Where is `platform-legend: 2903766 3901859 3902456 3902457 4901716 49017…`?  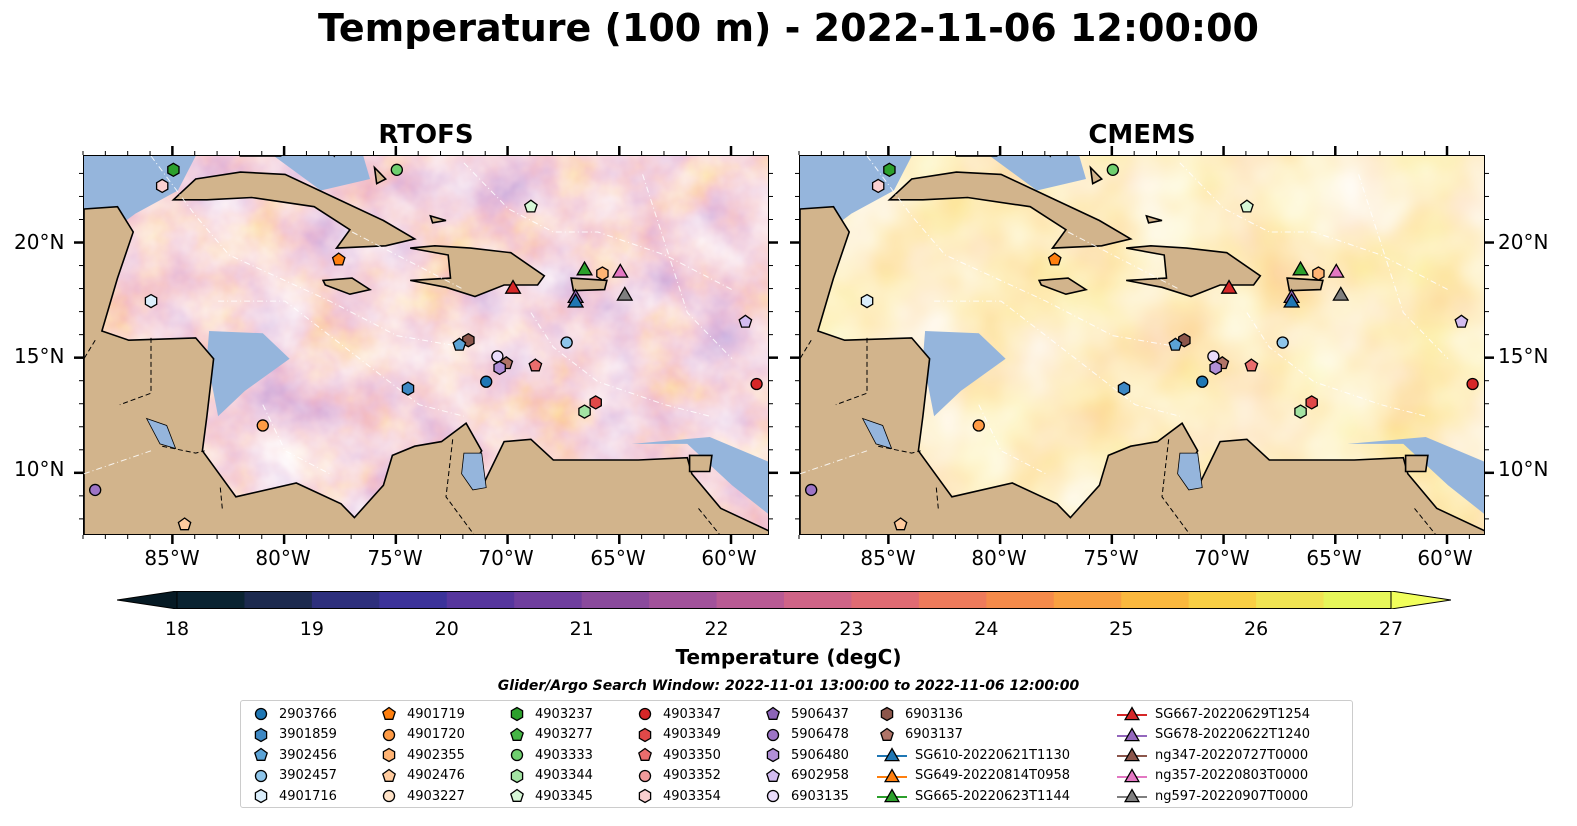 platform-legend: 2903766 3901859 3902456 3902457 4901716 49017… is located at coordinates (796, 754).